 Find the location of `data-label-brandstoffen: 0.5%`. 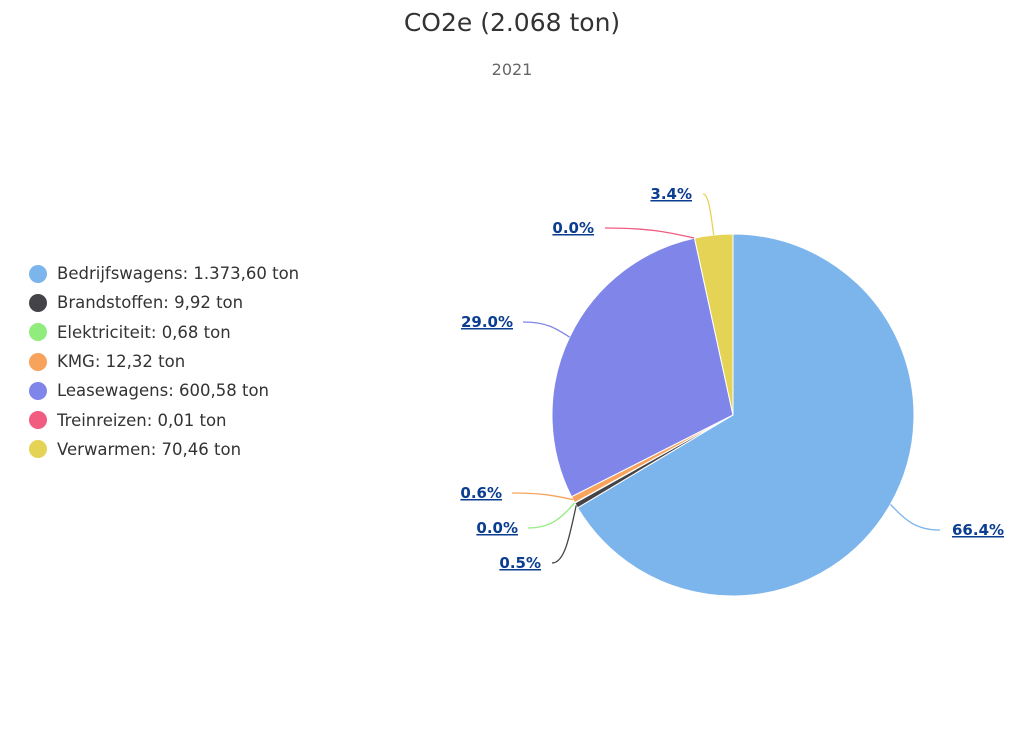

data-label-brandstoffen: 0.5% is located at coordinates (520, 563).